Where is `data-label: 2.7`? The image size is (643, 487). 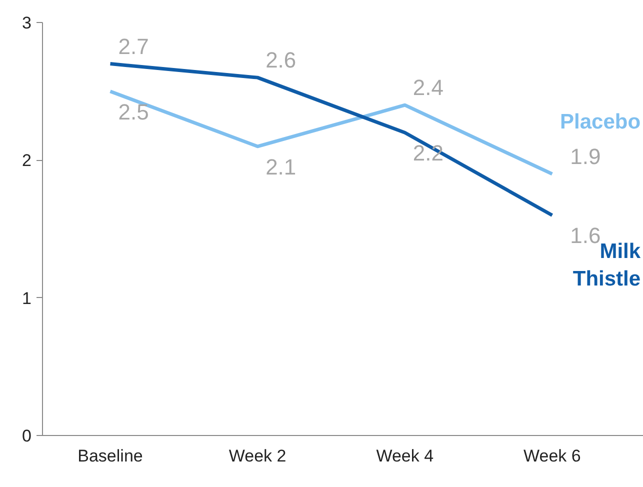 data-label: 2.7 is located at coordinates (133, 46).